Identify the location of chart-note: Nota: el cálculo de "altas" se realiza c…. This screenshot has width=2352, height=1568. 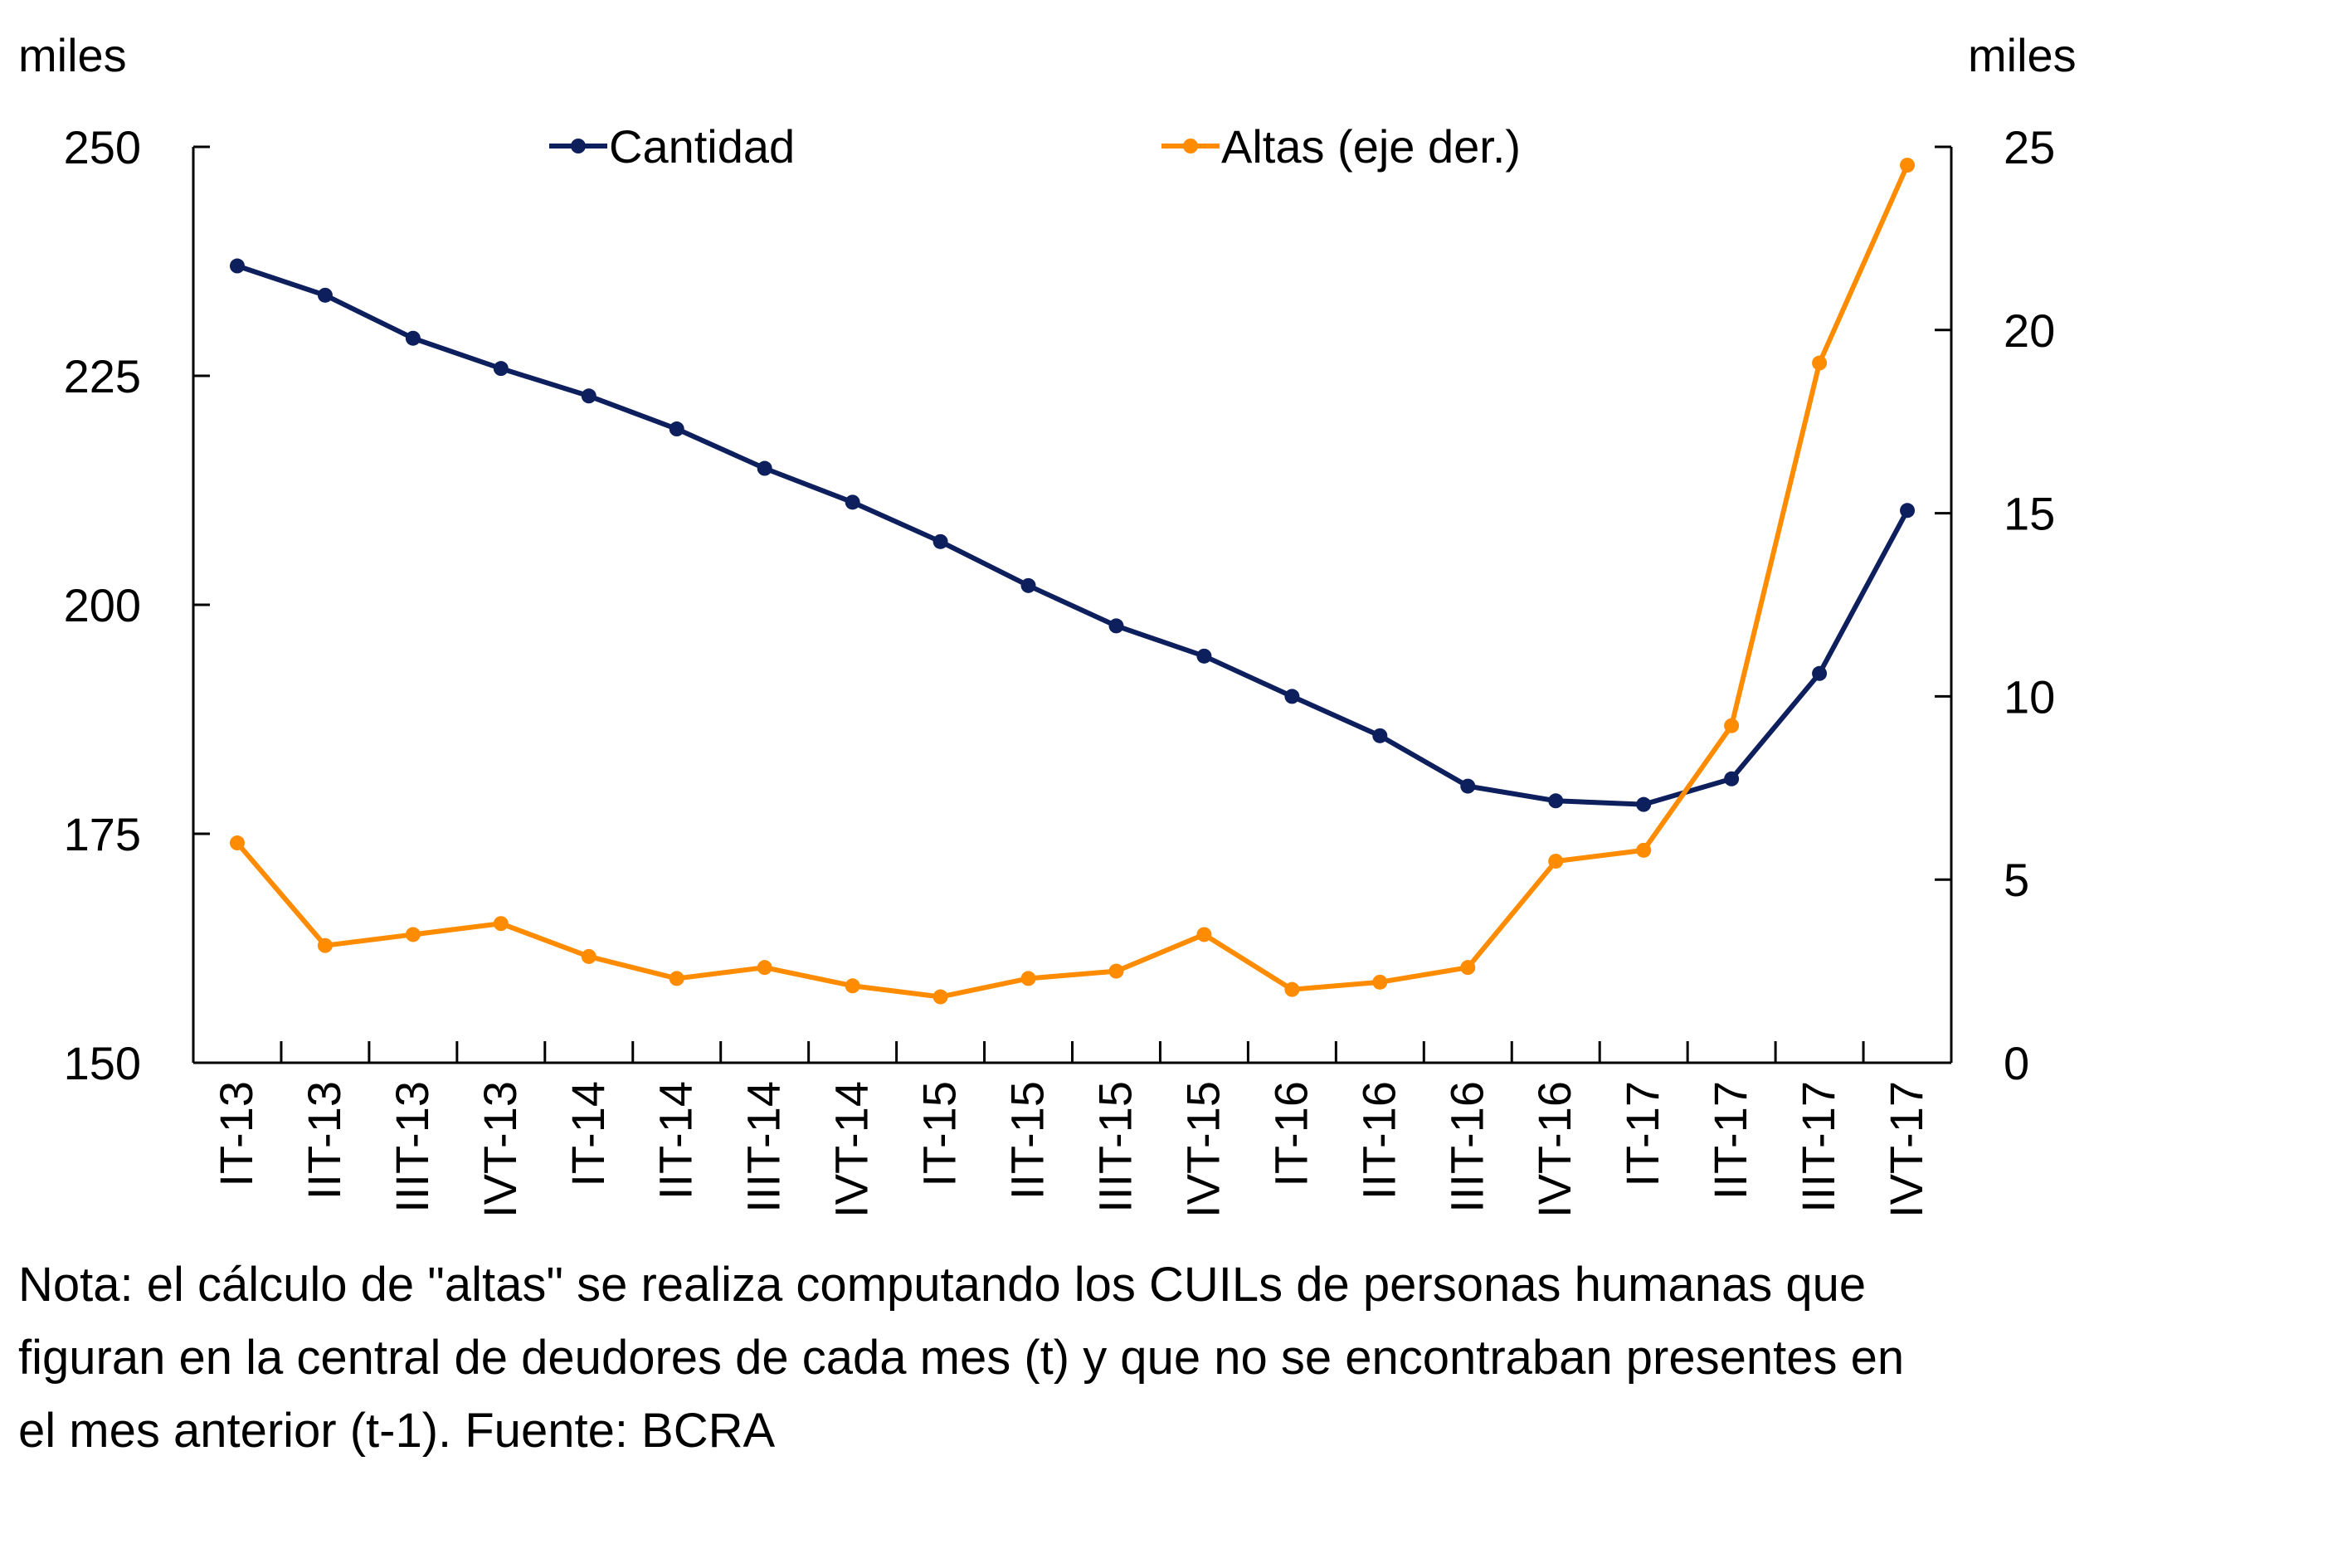
(1096, 1358).